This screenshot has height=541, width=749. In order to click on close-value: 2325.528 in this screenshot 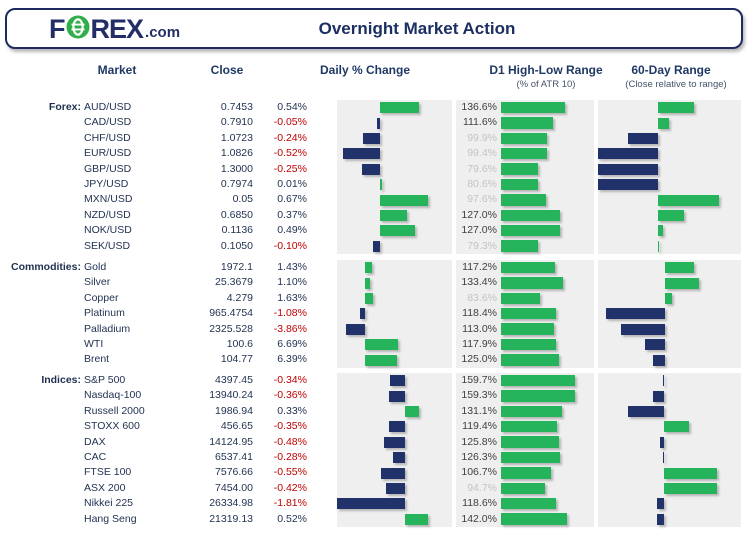, I will do `click(231, 328)`.